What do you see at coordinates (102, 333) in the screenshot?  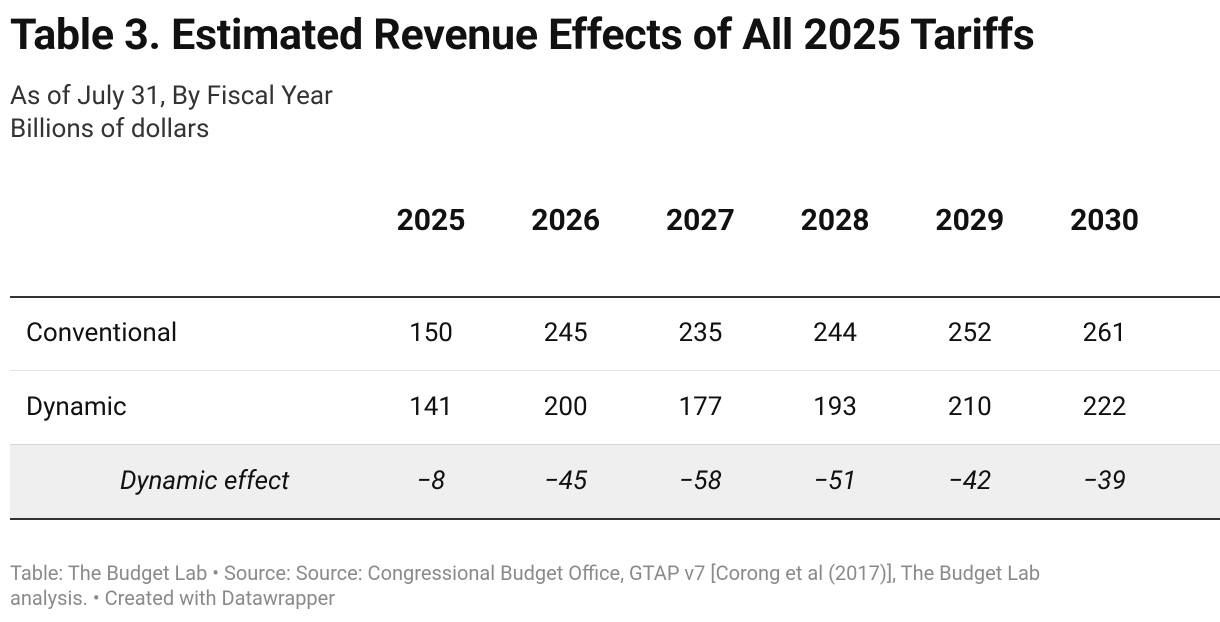 I see `row-label: Conventional` at bounding box center [102, 333].